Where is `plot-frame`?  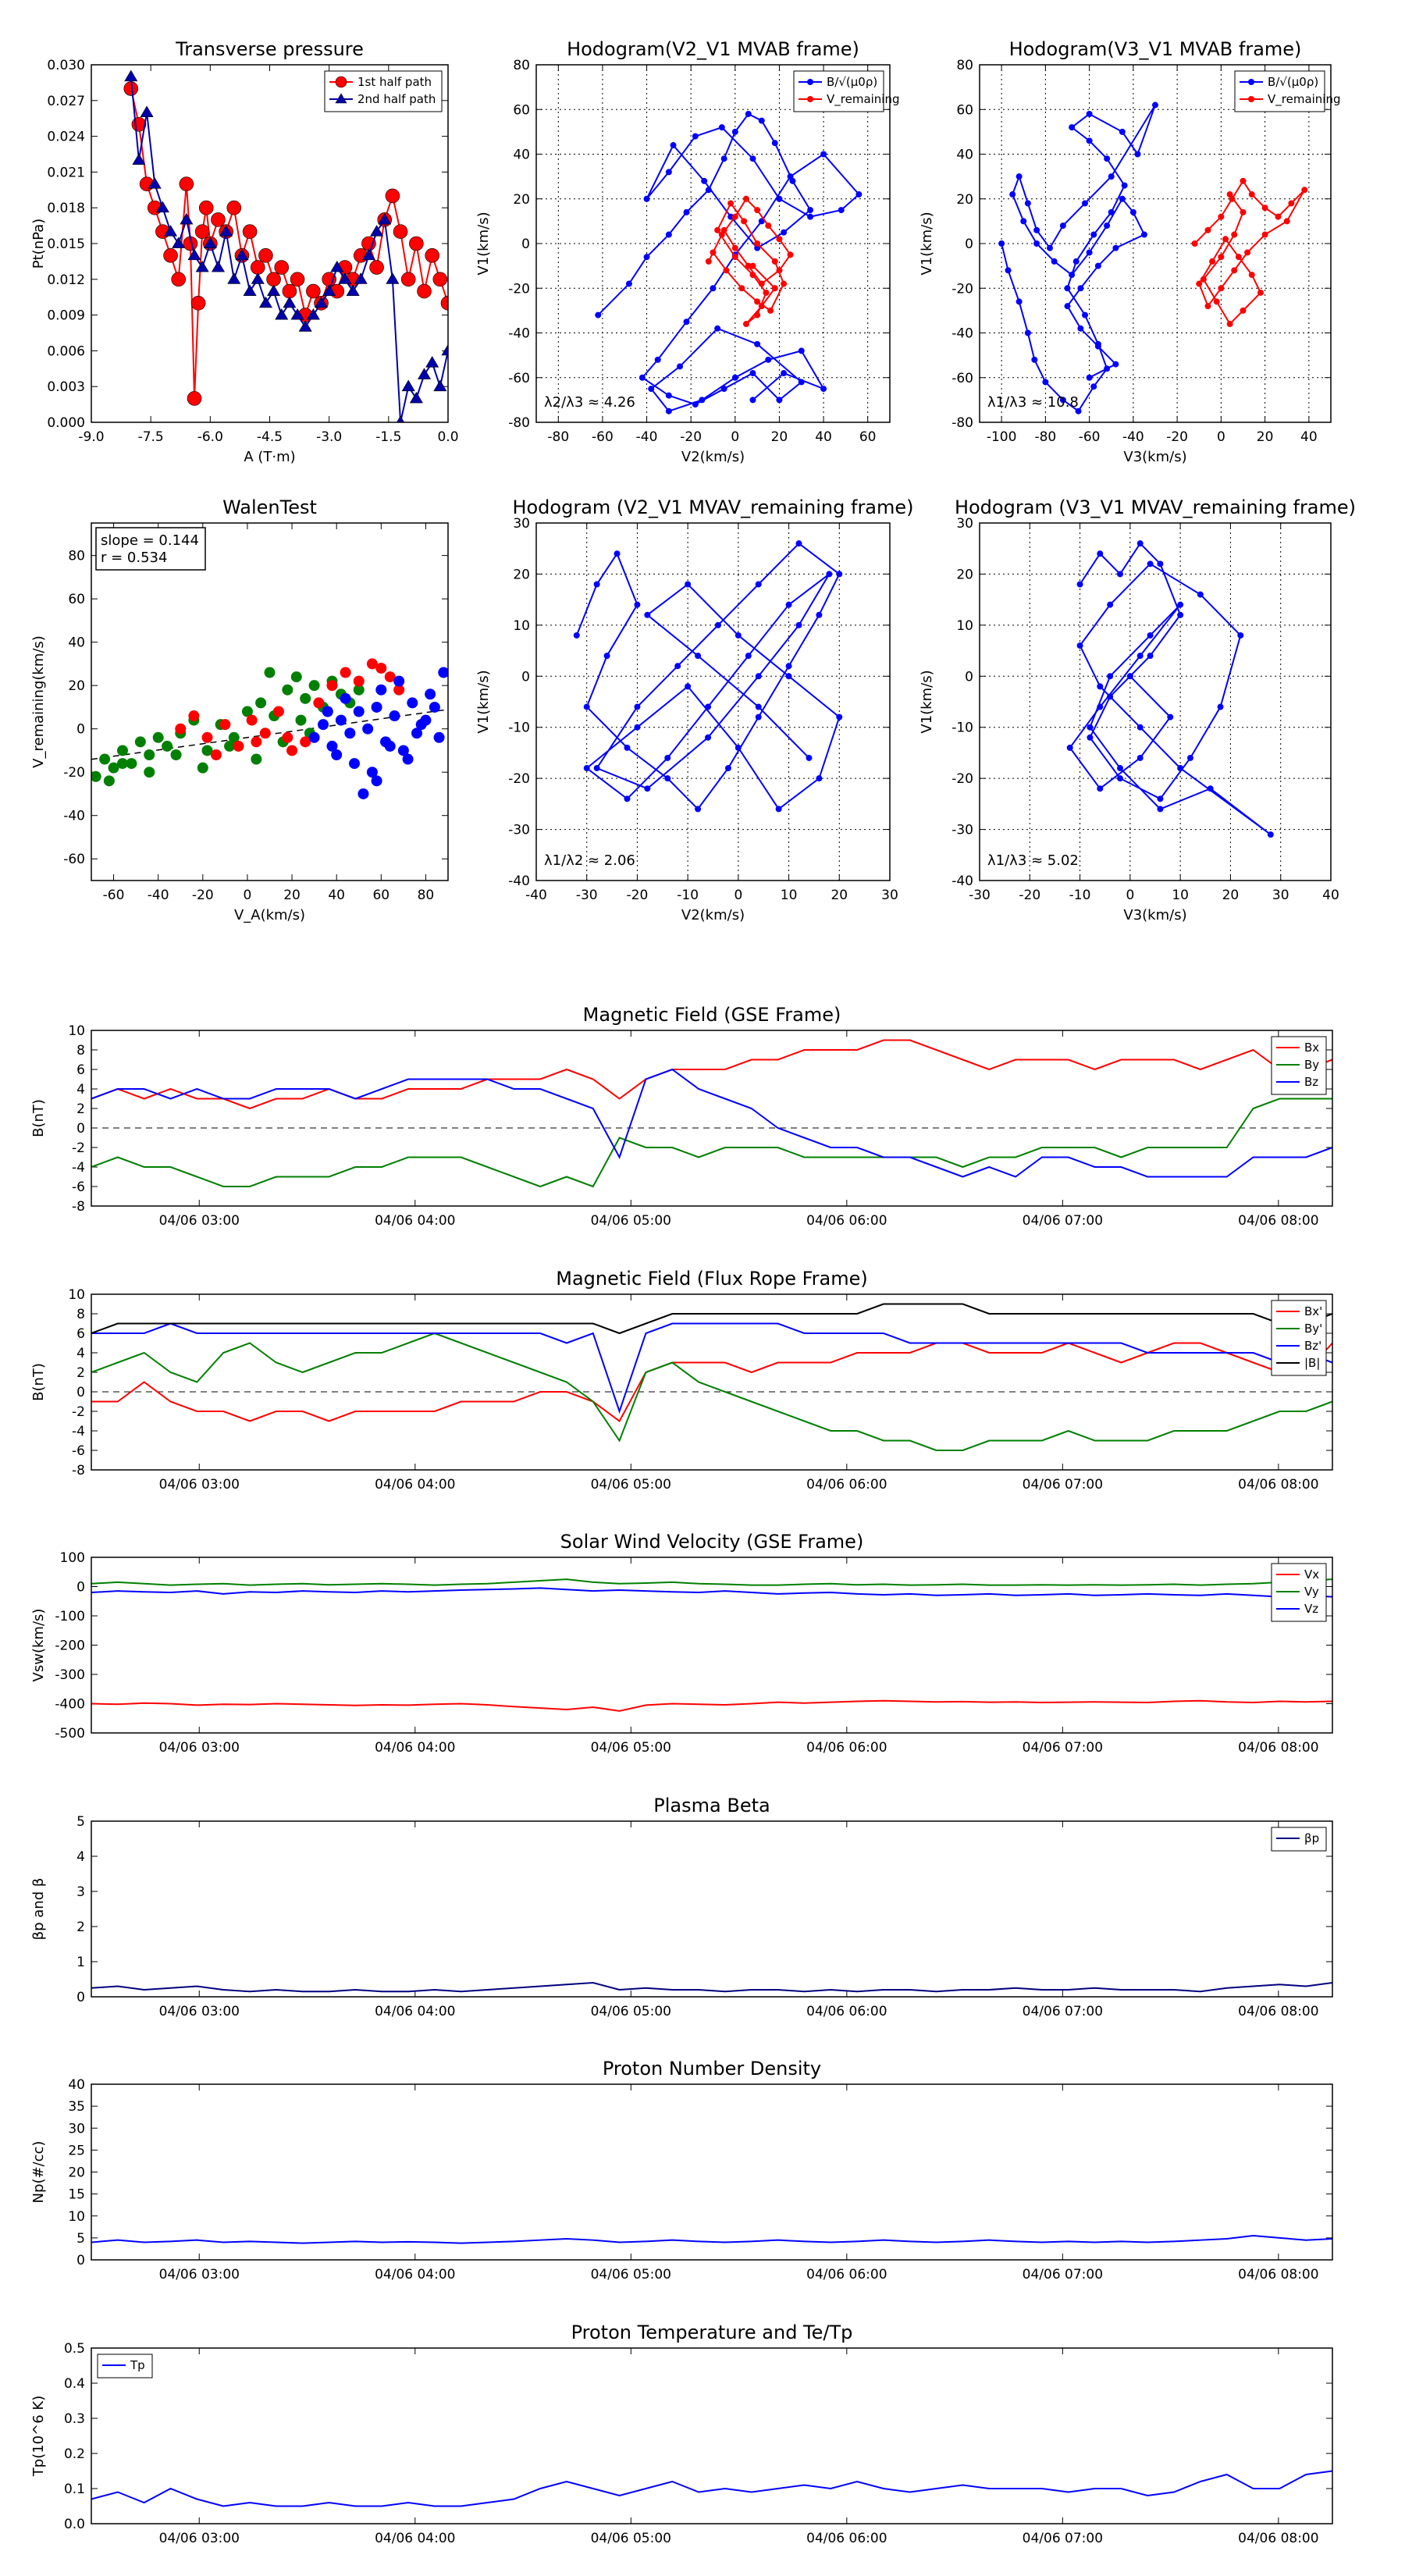 plot-frame is located at coordinates (712, 1909).